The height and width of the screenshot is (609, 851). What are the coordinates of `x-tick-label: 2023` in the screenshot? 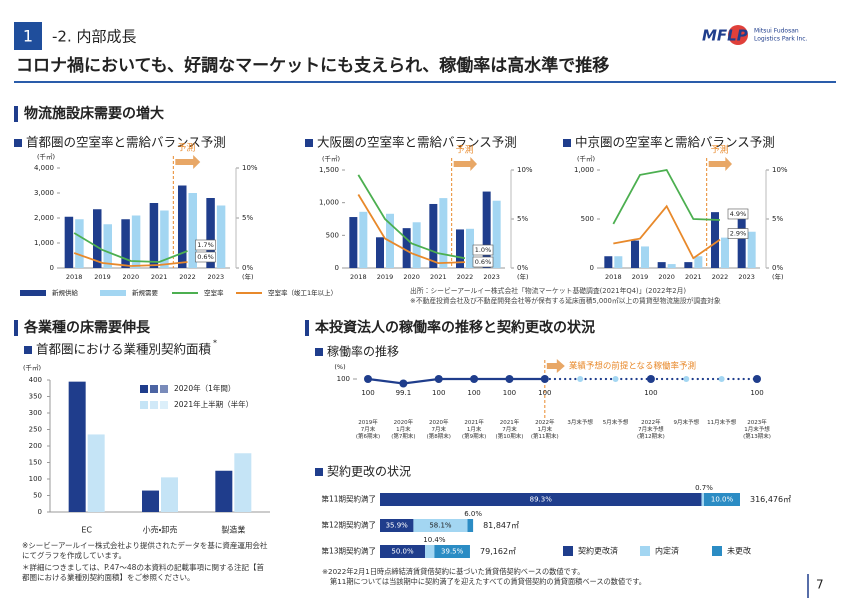 It's located at (491, 277).